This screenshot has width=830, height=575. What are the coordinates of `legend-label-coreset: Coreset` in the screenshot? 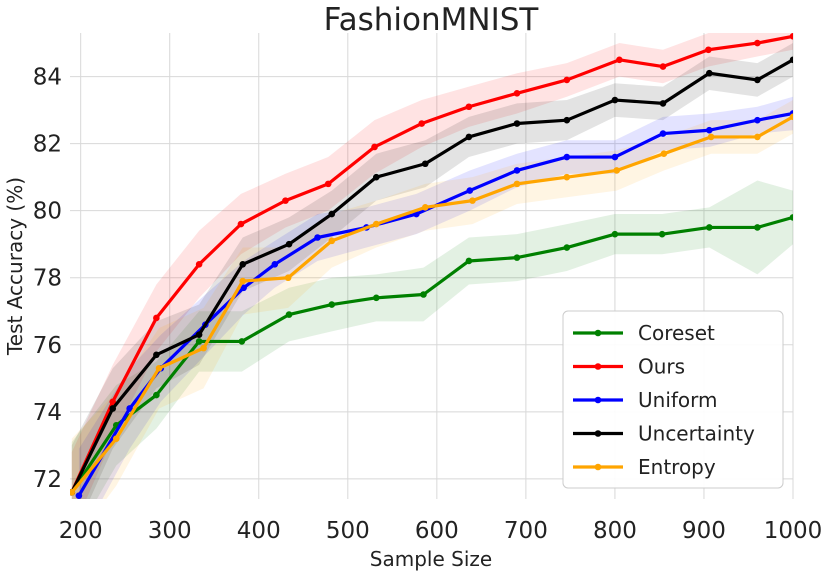 It's located at (676, 333).